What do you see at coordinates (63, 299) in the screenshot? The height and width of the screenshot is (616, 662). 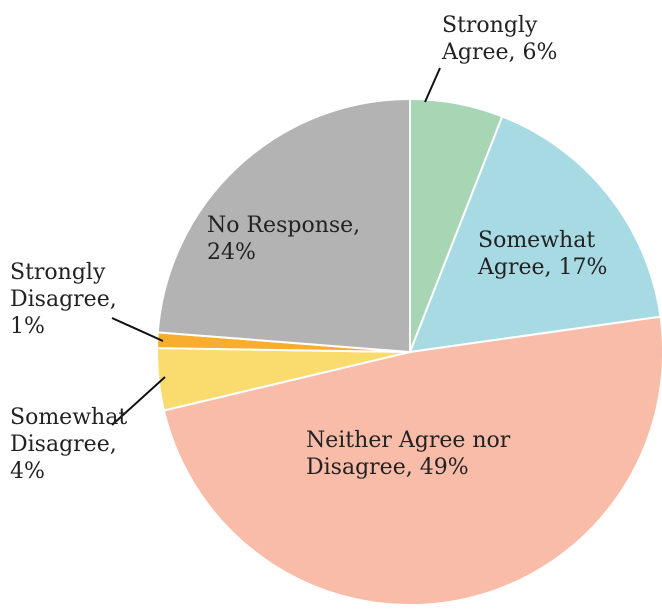 I see `slice-label-strongly-disagree: Strongly Disagree, 1%` at bounding box center [63, 299].